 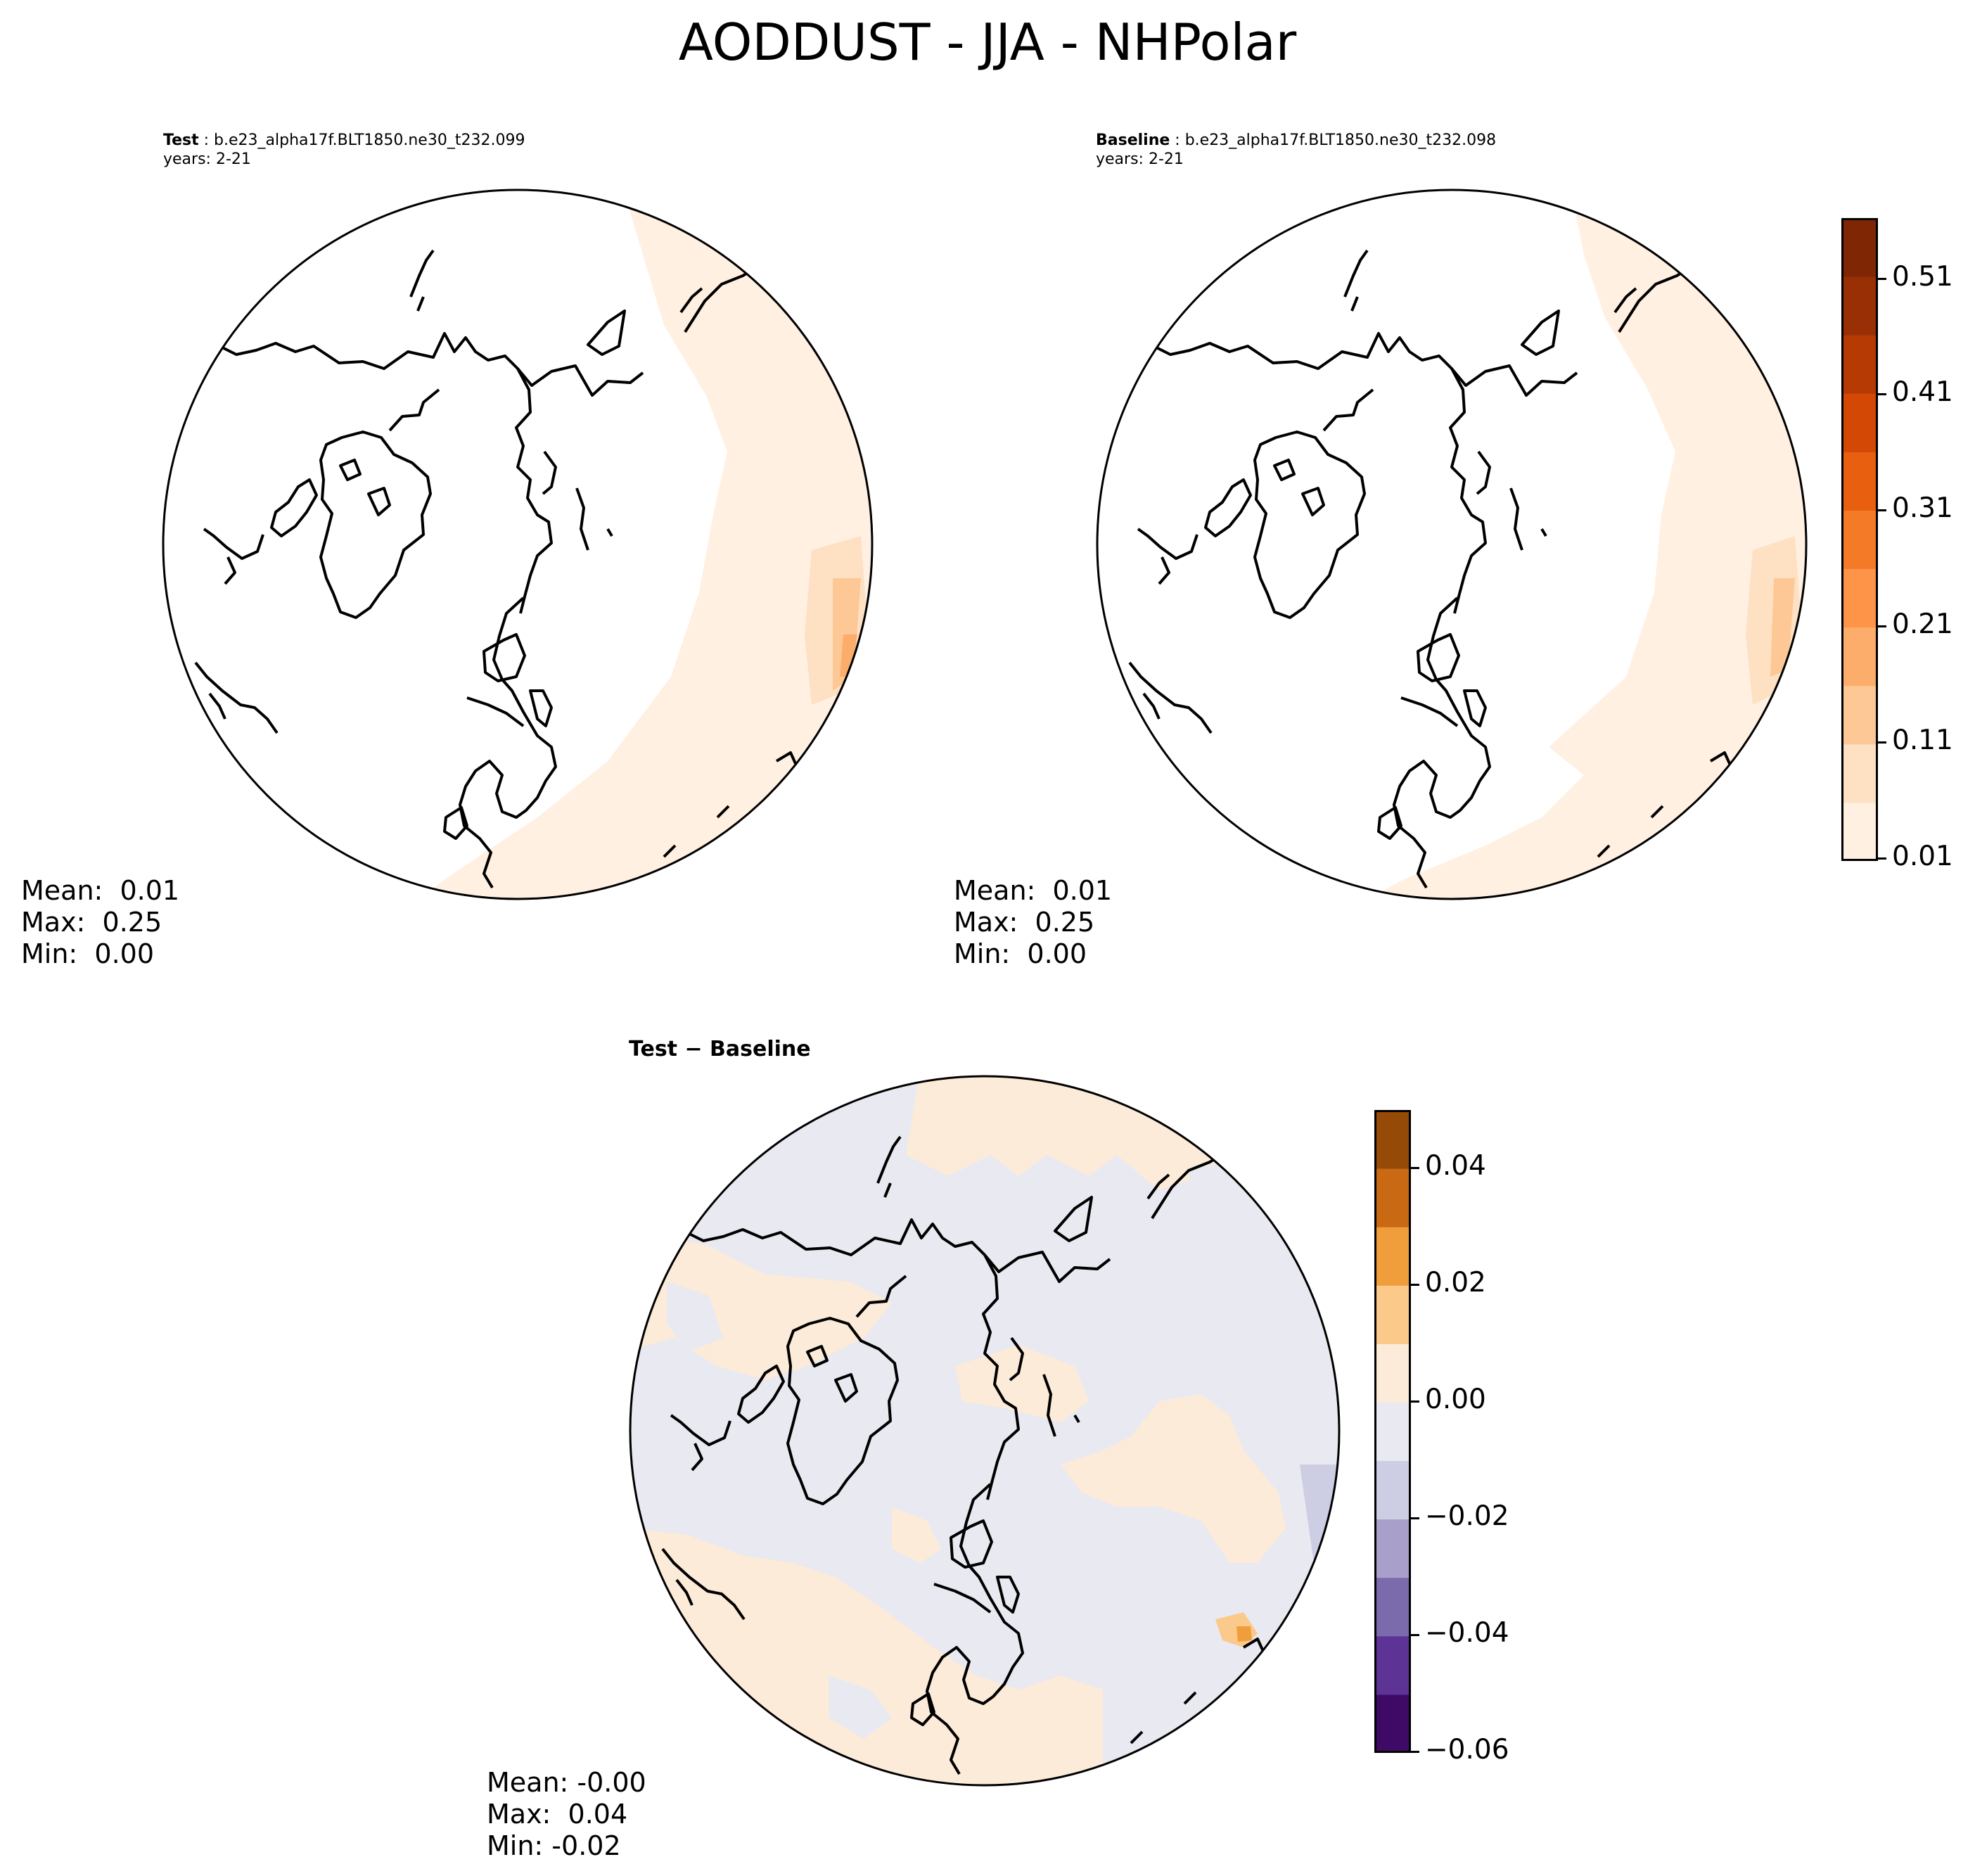 What do you see at coordinates (207, 159) in the screenshot?
I see `test-years: years: 2-21` at bounding box center [207, 159].